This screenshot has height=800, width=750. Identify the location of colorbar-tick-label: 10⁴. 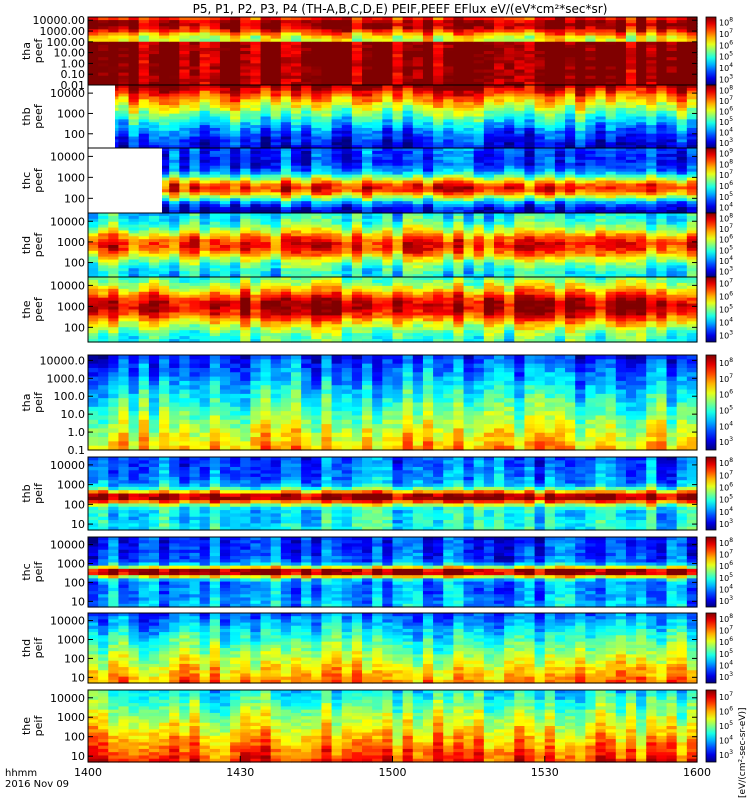
(726, 207).